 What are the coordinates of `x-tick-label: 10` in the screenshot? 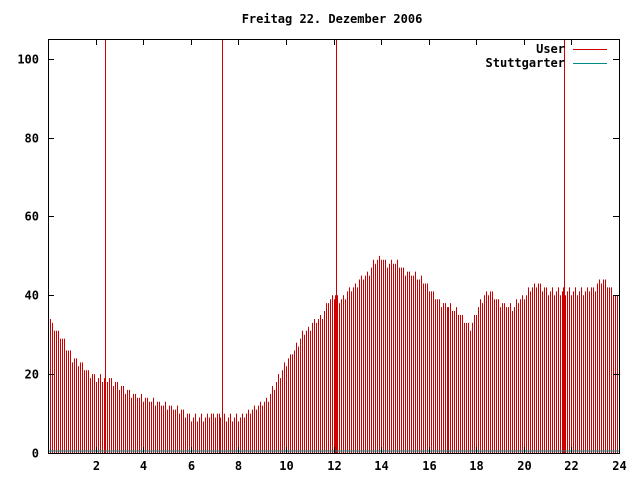 It's located at (286, 466).